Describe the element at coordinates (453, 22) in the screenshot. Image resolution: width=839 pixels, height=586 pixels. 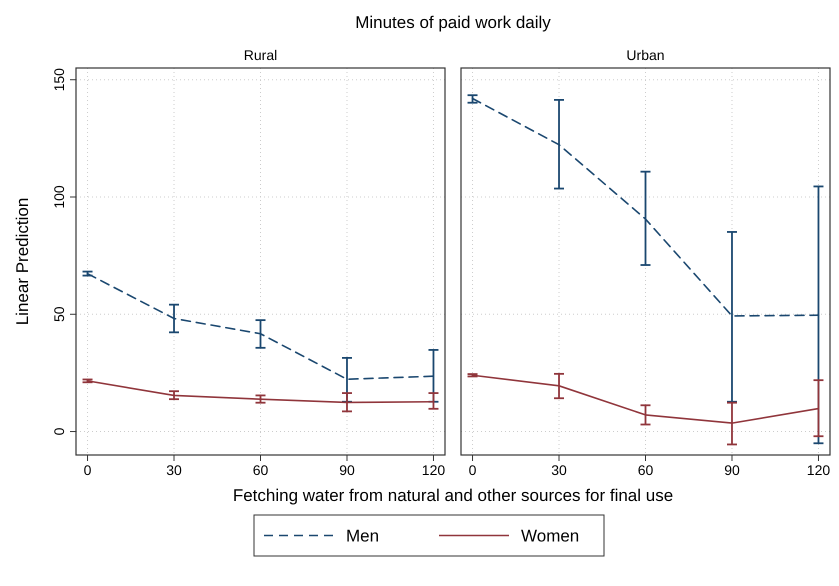
I see `chart-title: Minutes of paid work daily` at that location.